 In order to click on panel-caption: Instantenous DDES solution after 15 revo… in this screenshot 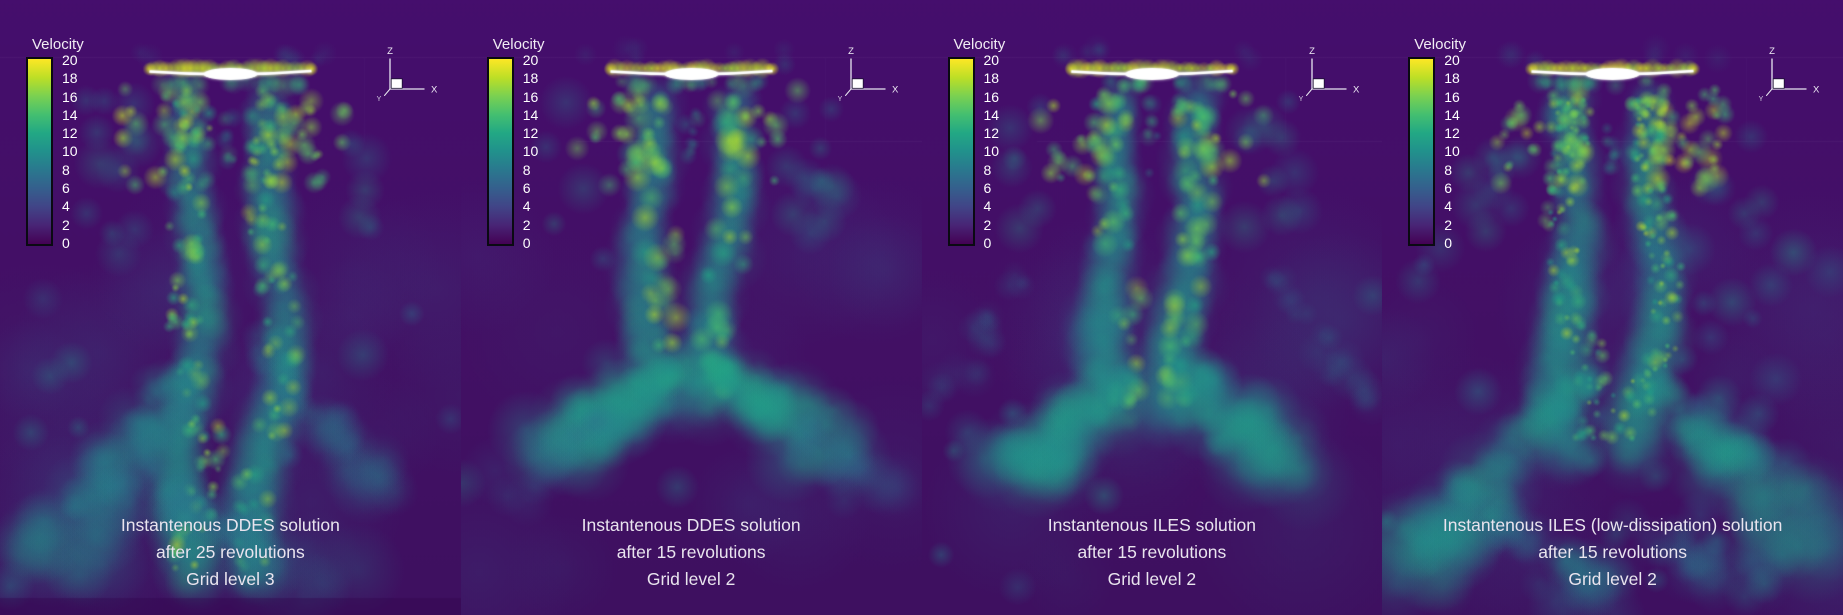, I will do `click(691, 552)`.